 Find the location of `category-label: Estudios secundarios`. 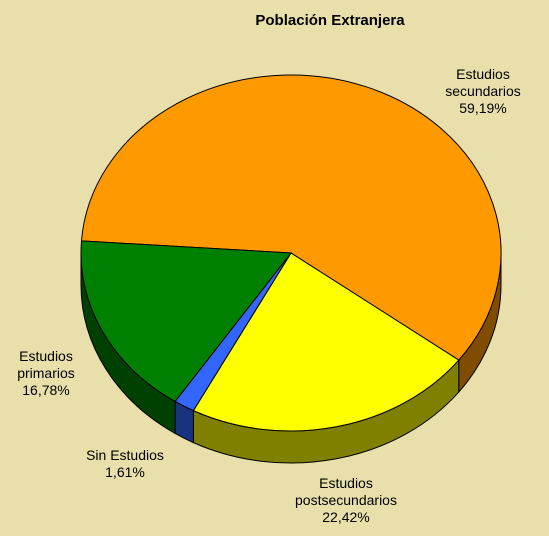

category-label: Estudios secundarios is located at coordinates (483, 82).